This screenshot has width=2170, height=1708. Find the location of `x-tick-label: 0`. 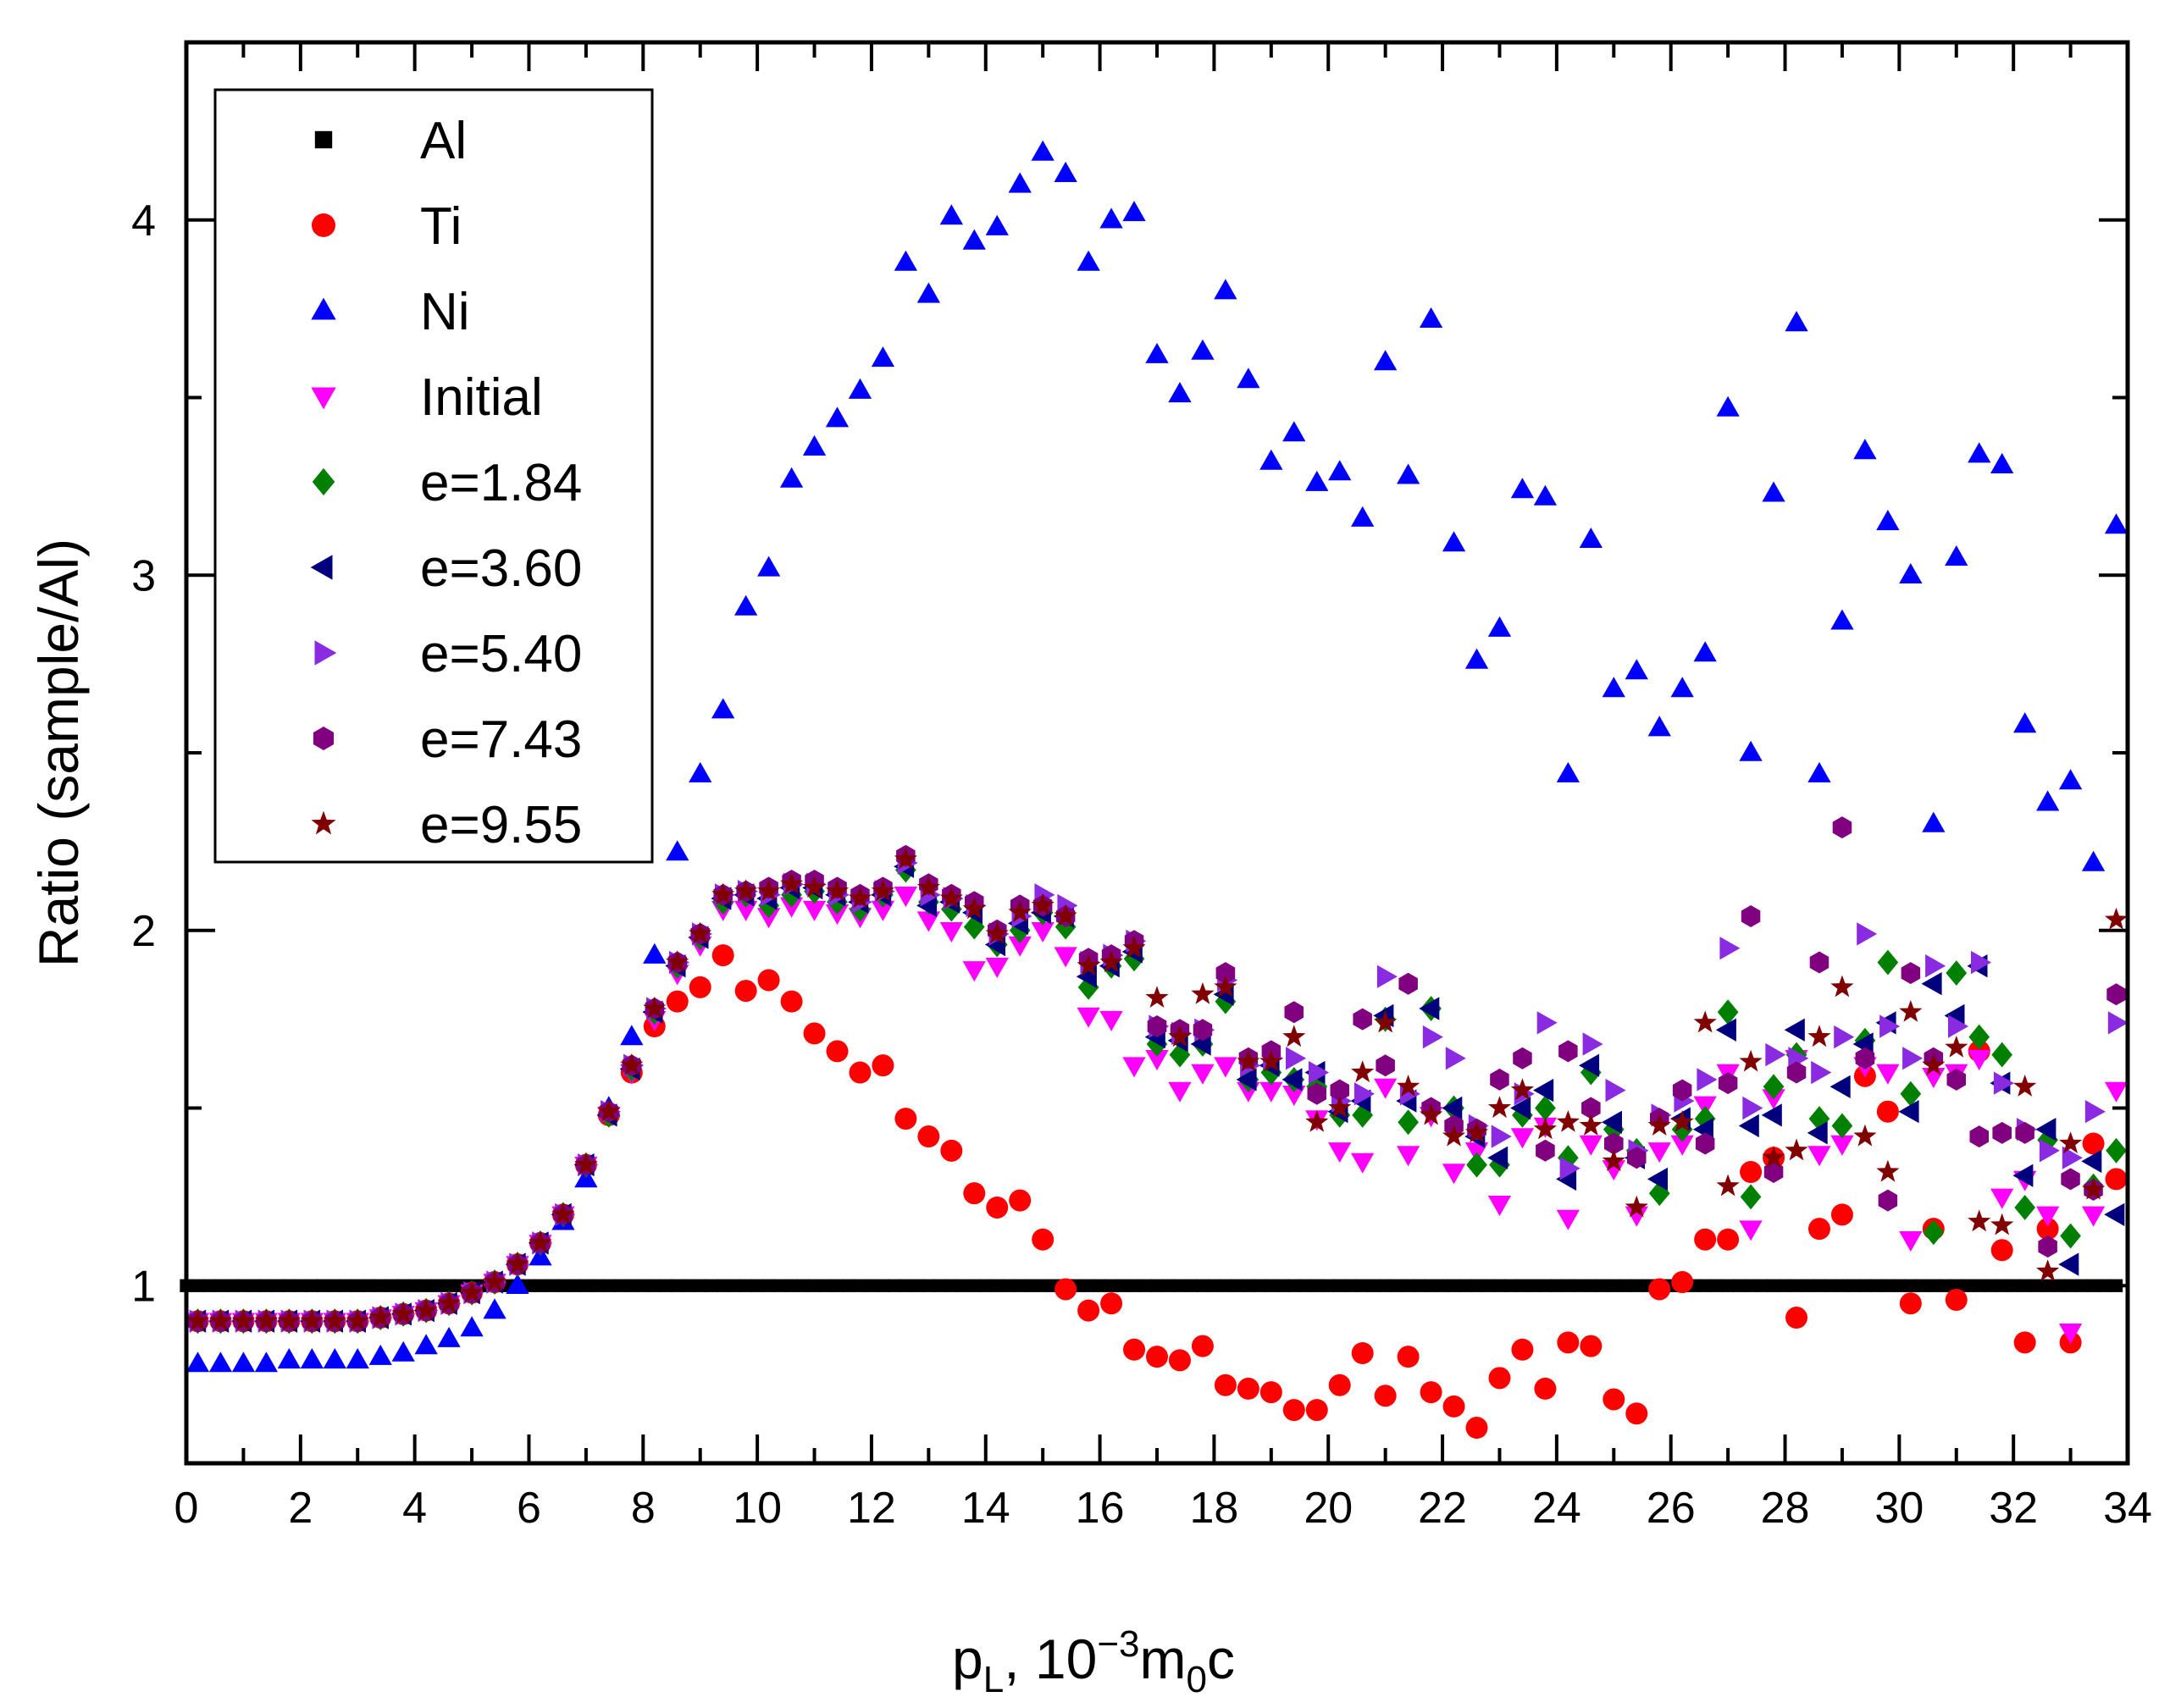

x-tick-label: 0 is located at coordinates (186, 1508).